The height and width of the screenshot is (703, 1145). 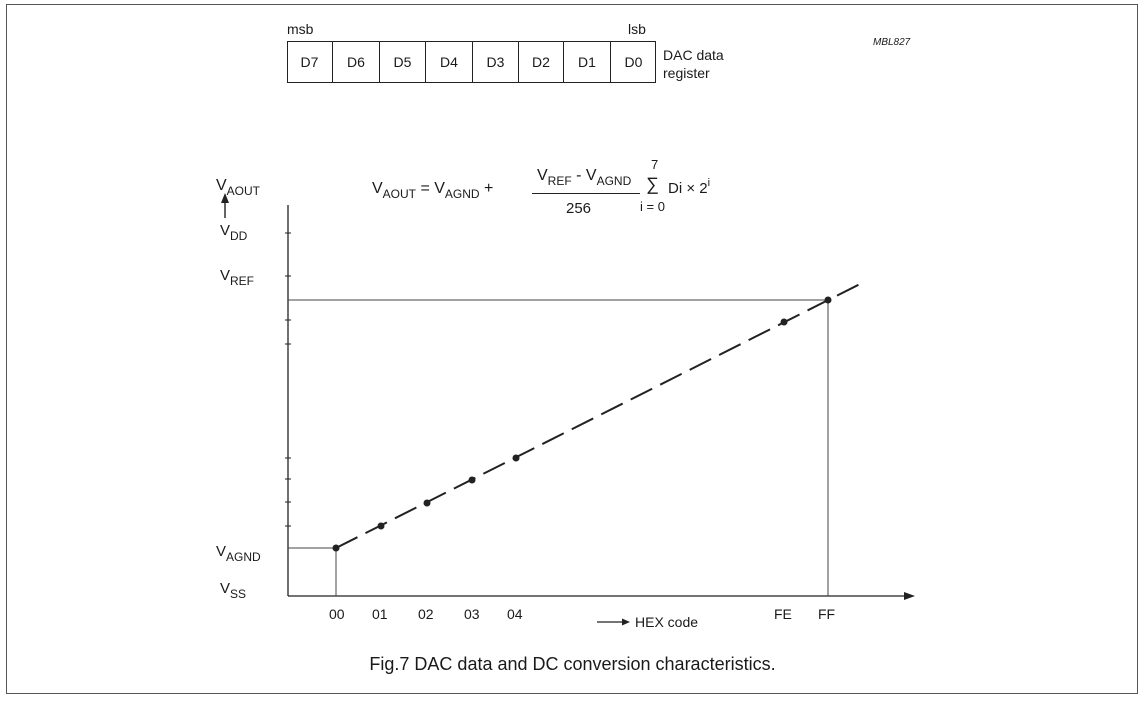 What do you see at coordinates (233, 590) in the screenshot?
I see `y-tick-vss: VSS` at bounding box center [233, 590].